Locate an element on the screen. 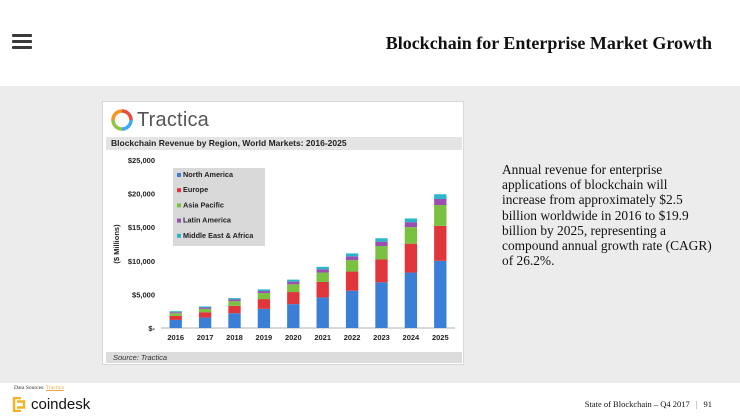  chart-title-bar is located at coordinates (284, 143).